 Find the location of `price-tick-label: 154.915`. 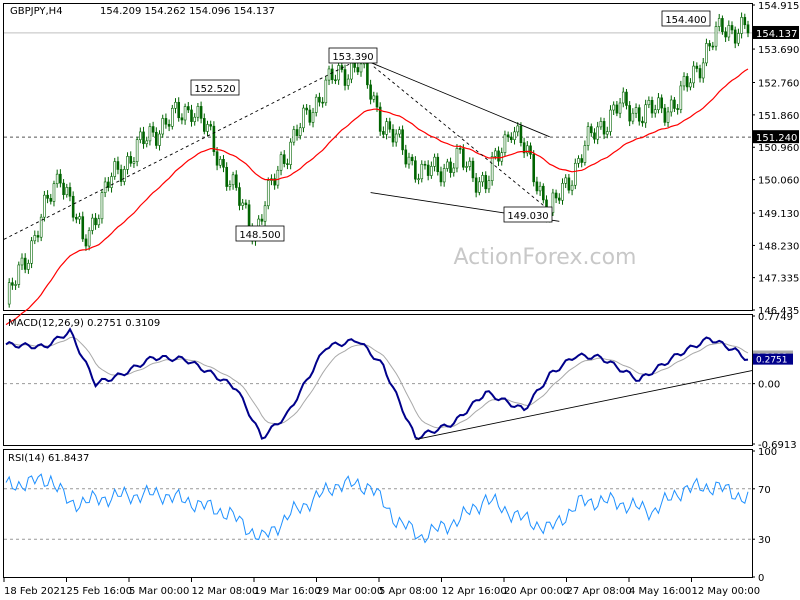

price-tick-label: 154.915 is located at coordinates (778, 6).